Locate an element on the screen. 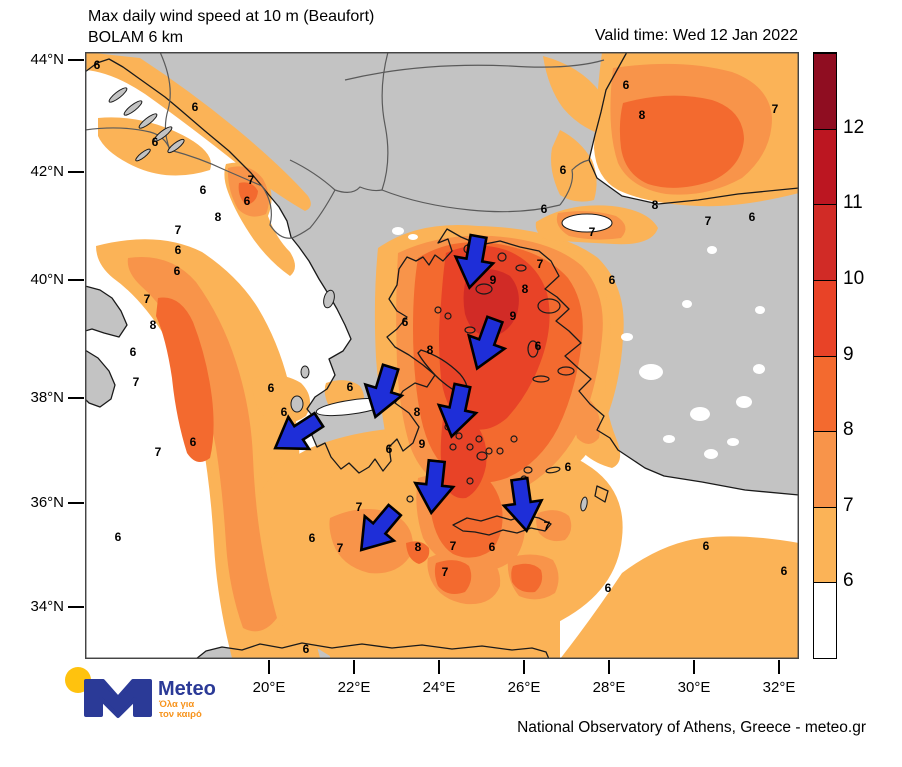 The height and width of the screenshot is (767, 902). lon-tick-label: 28°E is located at coordinates (609, 687).